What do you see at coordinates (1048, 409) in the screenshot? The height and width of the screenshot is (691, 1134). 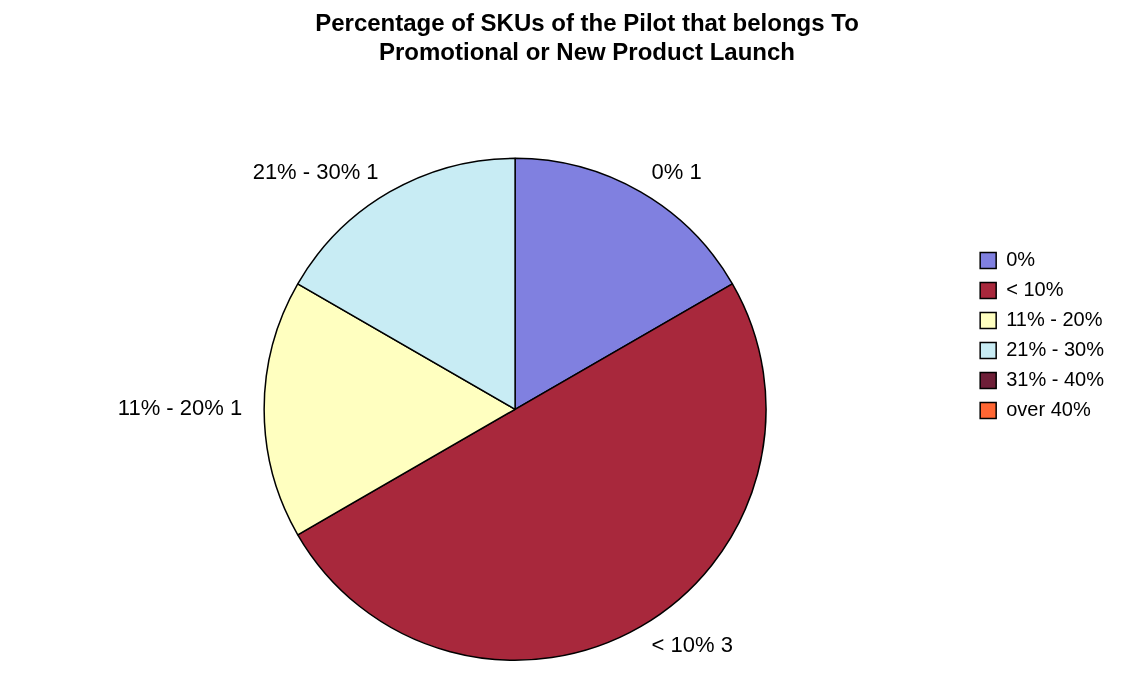 I see `legend-label: over 40%` at bounding box center [1048, 409].